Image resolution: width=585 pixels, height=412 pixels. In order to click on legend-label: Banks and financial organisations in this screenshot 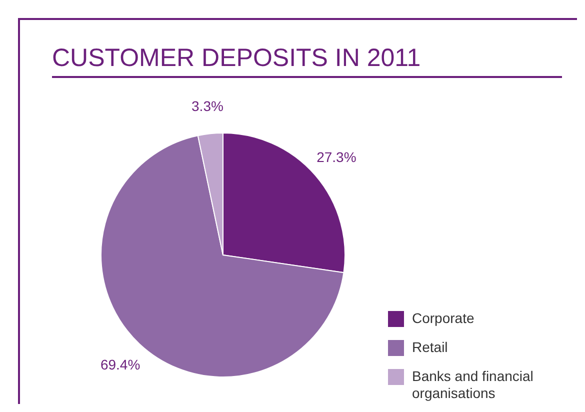, I will do `click(473, 385)`.